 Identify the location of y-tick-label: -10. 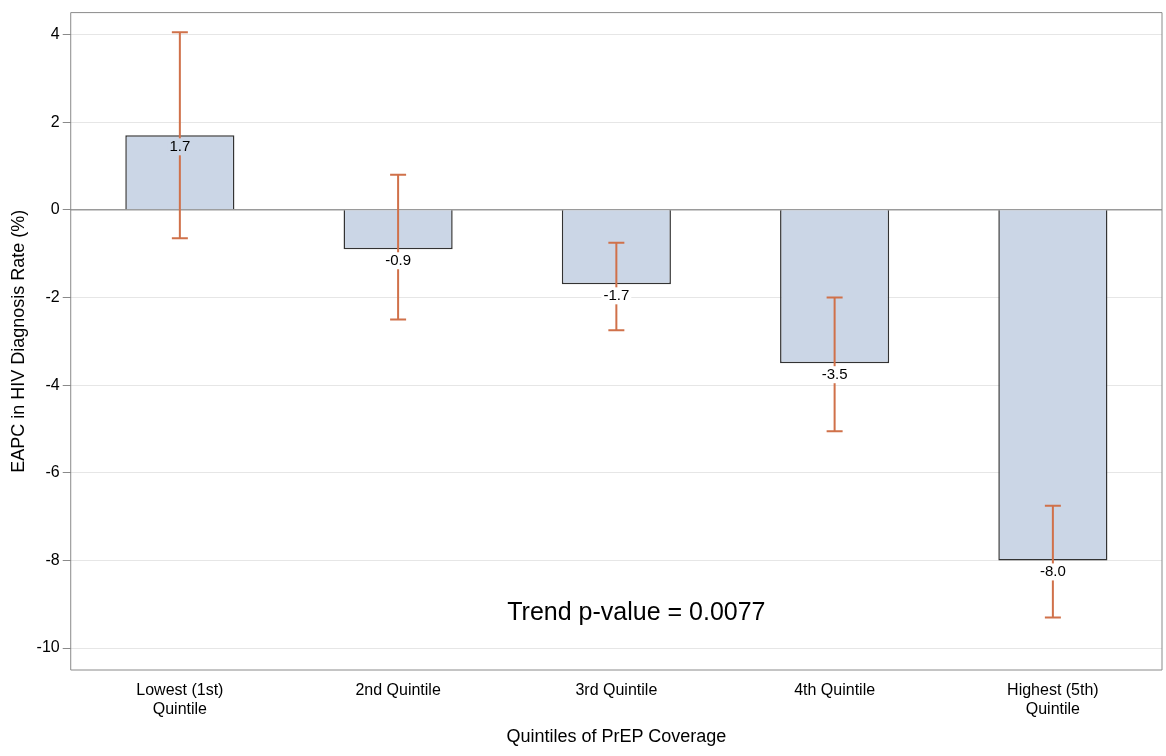
(48, 647).